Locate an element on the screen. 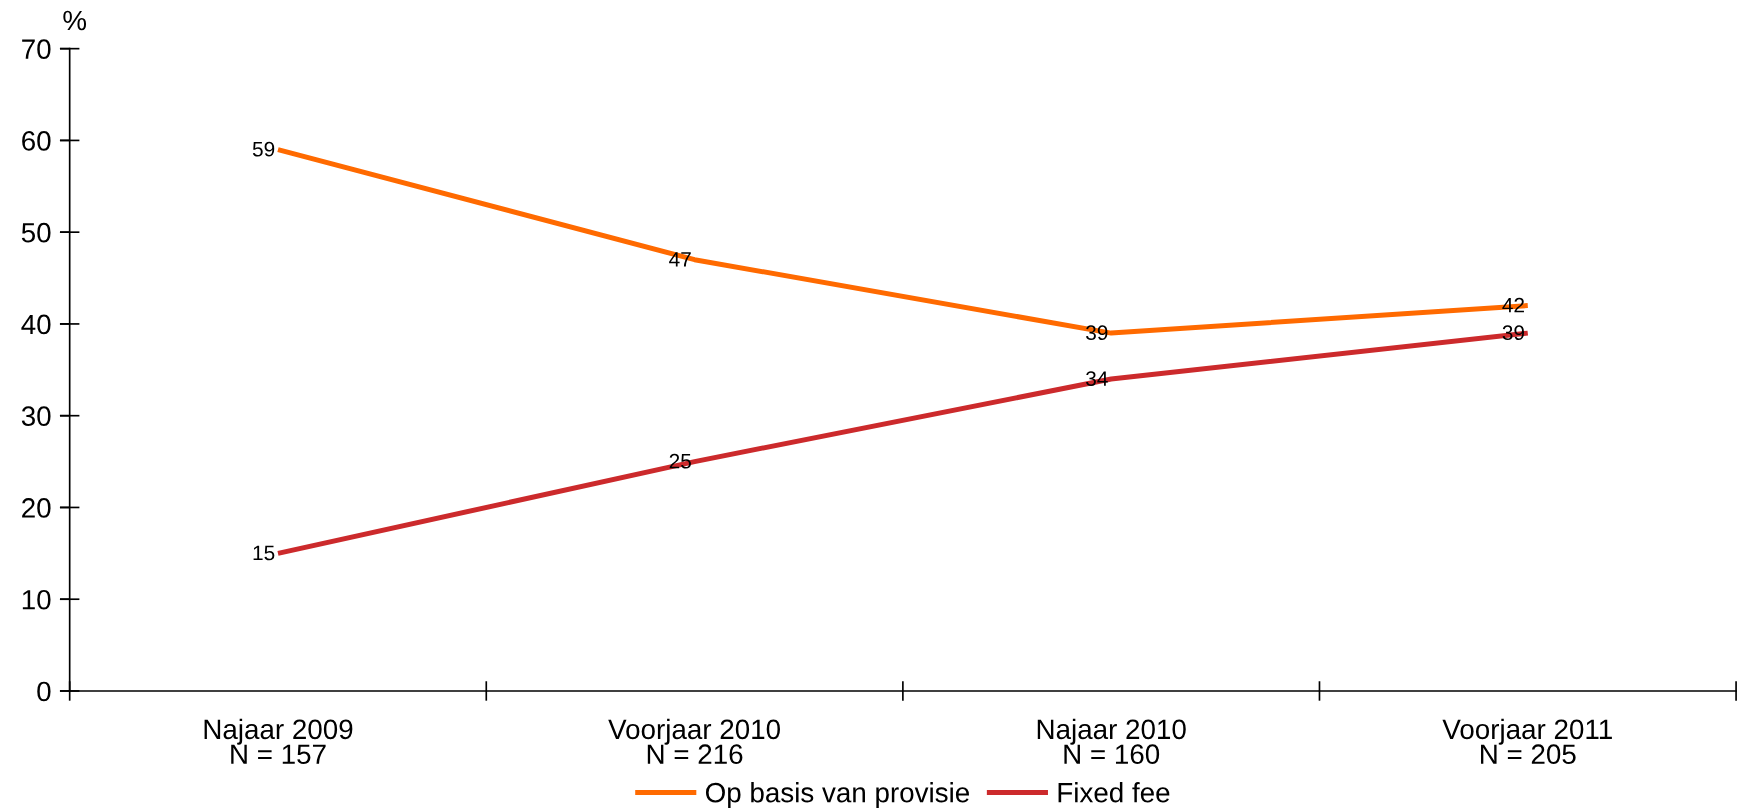  y-tick-label: 60 is located at coordinates (36, 141).